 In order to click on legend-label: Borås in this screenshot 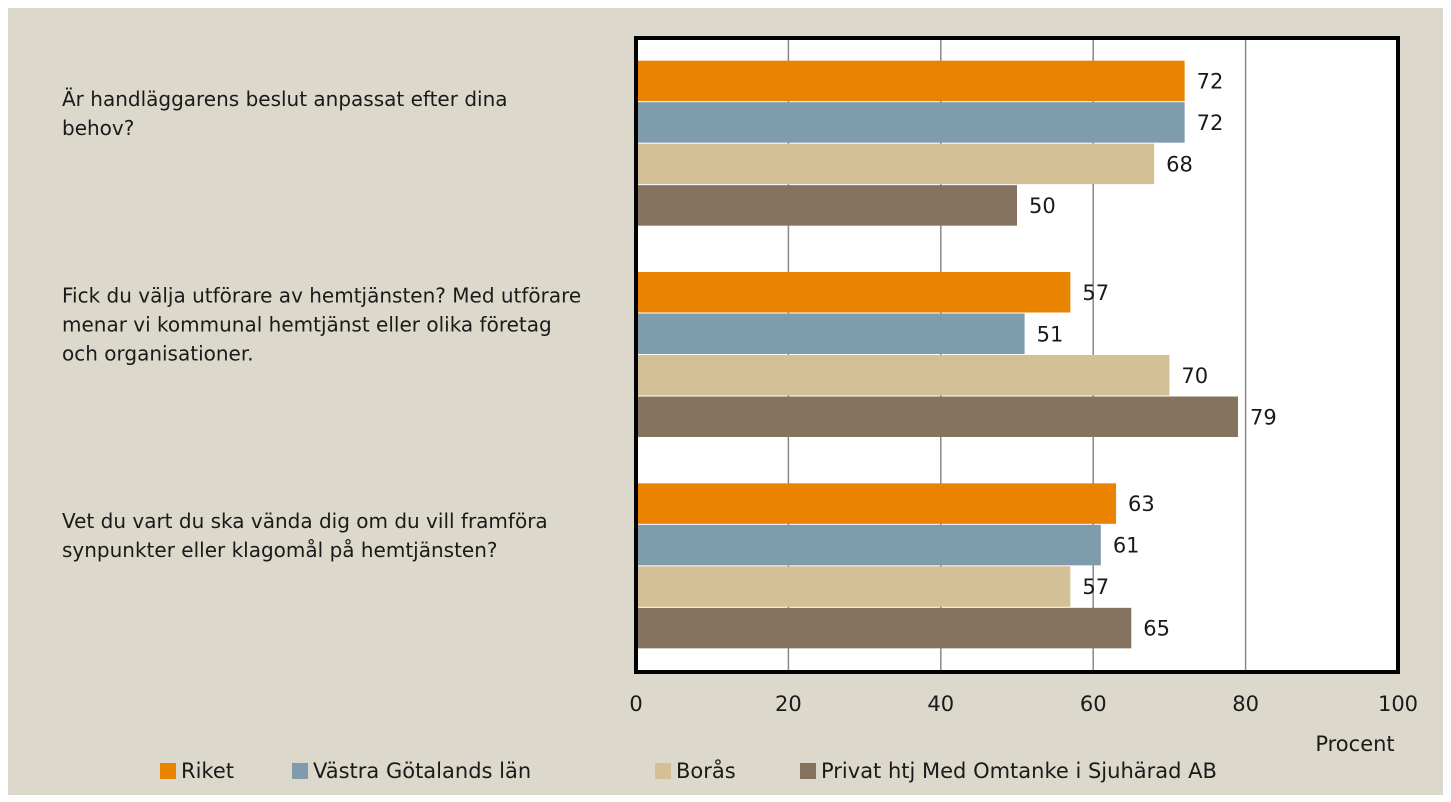, I will do `click(706, 770)`.